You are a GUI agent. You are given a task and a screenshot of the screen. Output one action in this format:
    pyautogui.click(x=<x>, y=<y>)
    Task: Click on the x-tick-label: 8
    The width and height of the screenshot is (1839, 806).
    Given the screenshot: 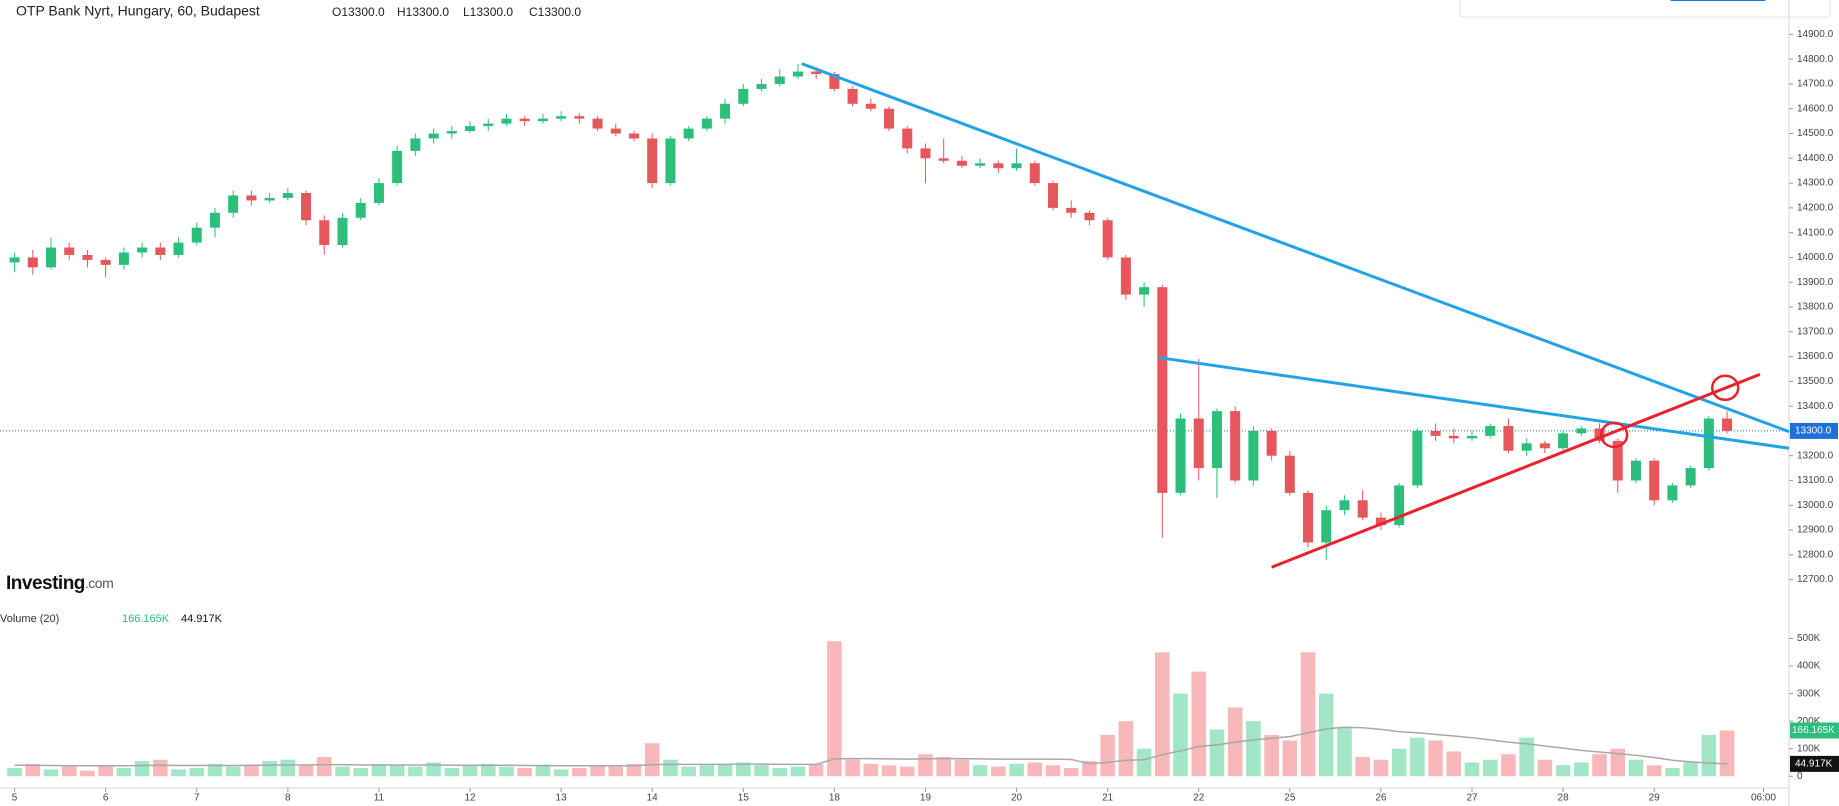 What is the action you would take?
    pyautogui.click(x=288, y=798)
    